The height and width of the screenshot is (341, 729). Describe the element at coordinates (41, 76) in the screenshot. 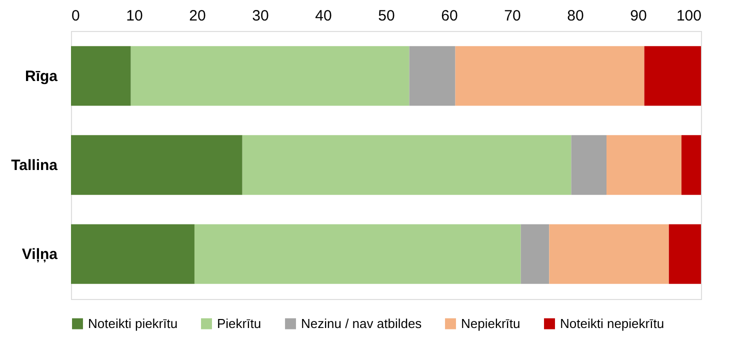

I see `y-tick-label: Rīga` at that location.